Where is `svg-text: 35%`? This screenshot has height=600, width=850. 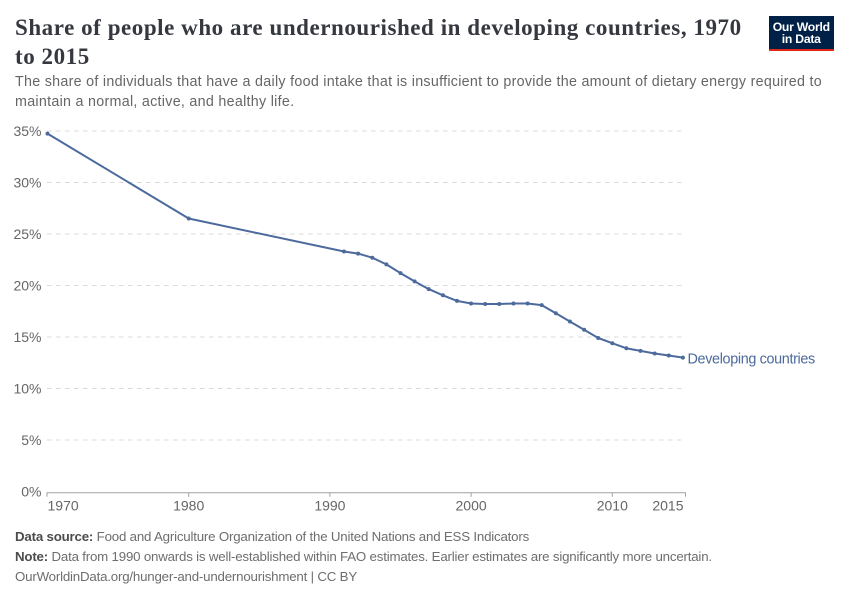 svg-text: 35% is located at coordinates (27, 131).